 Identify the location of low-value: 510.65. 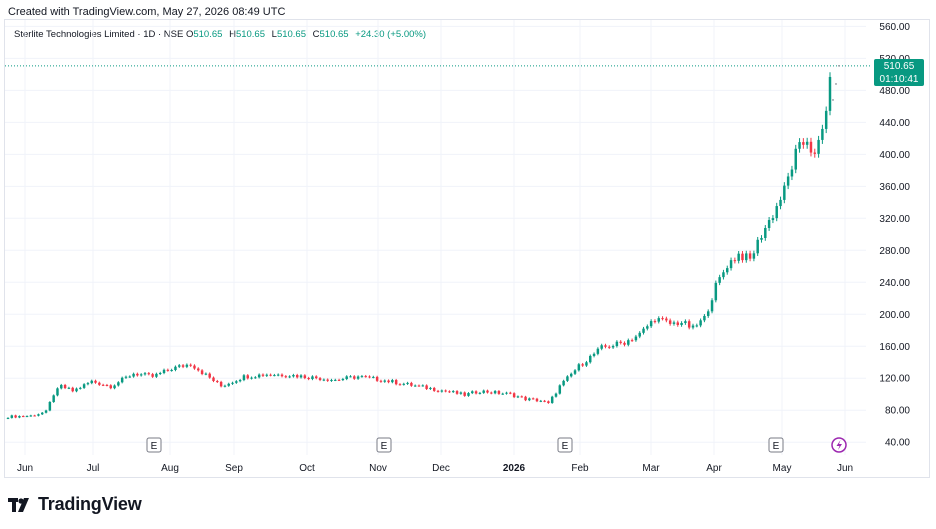
(291, 34).